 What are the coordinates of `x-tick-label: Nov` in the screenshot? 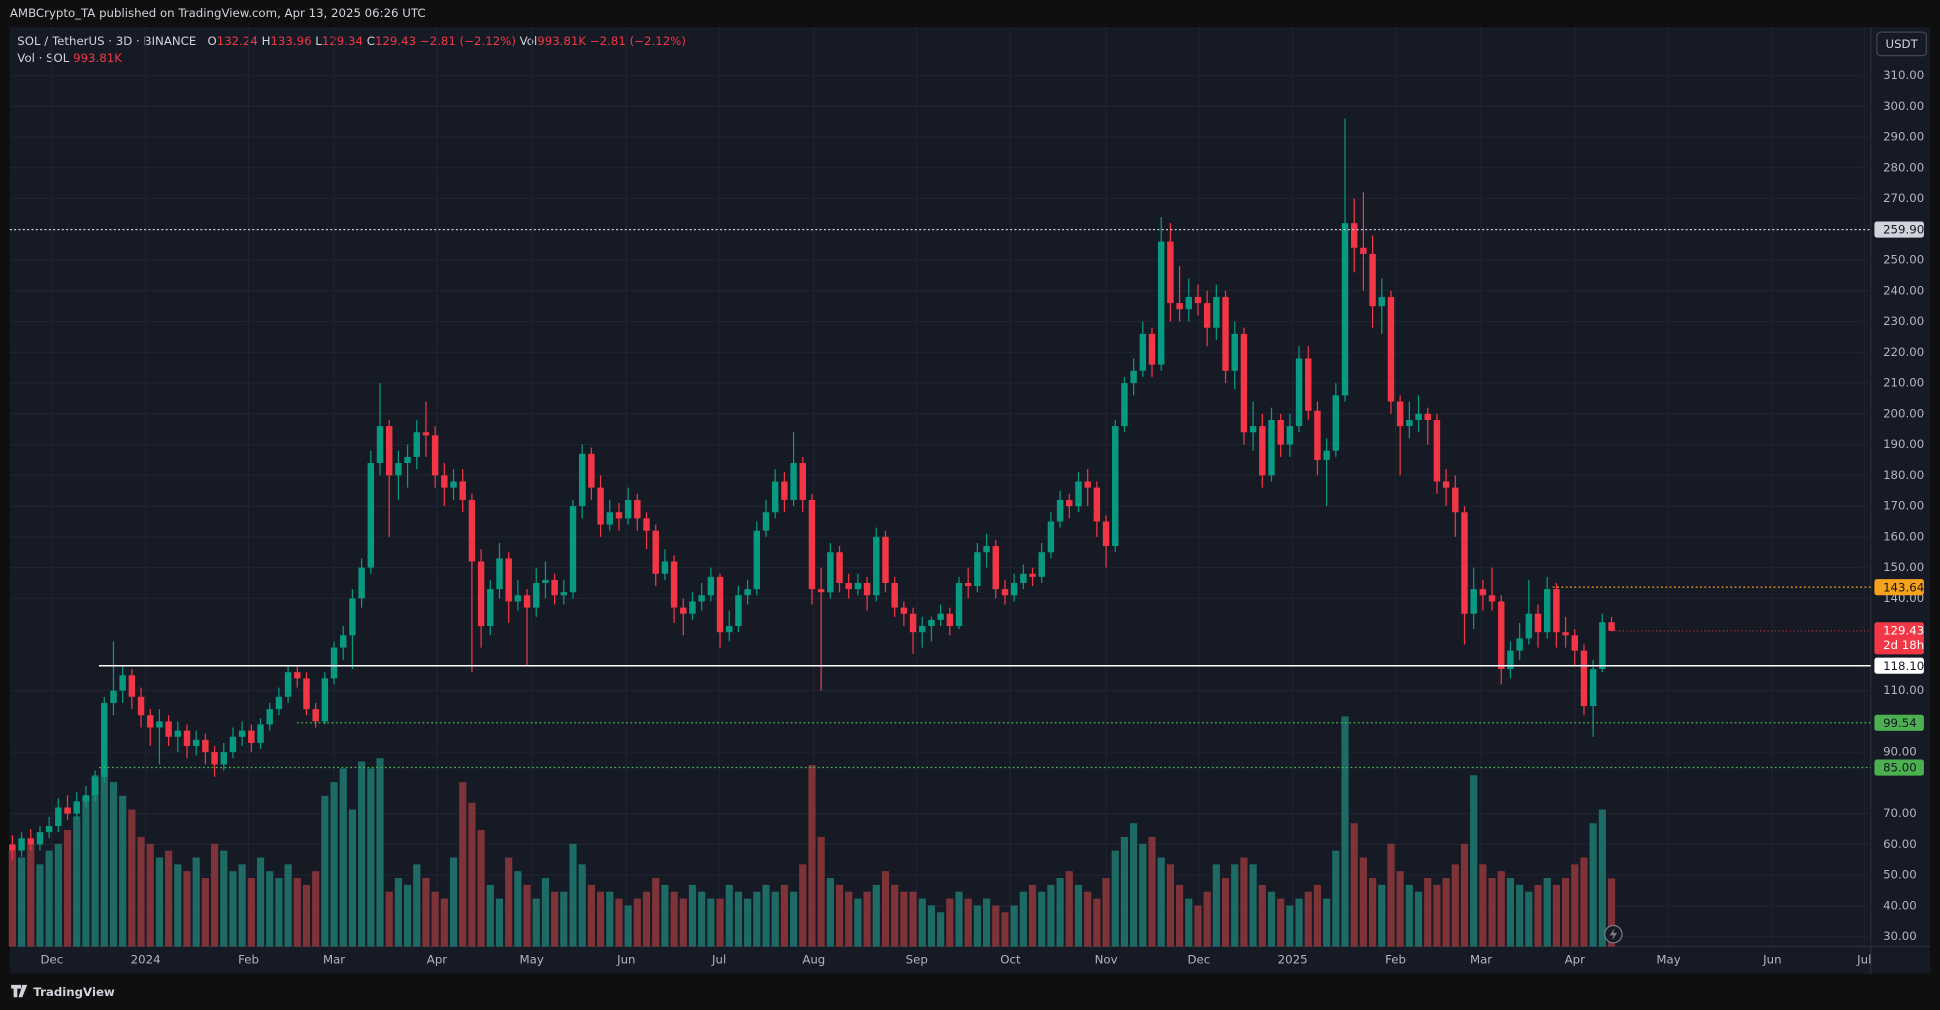 It's located at (1106, 960).